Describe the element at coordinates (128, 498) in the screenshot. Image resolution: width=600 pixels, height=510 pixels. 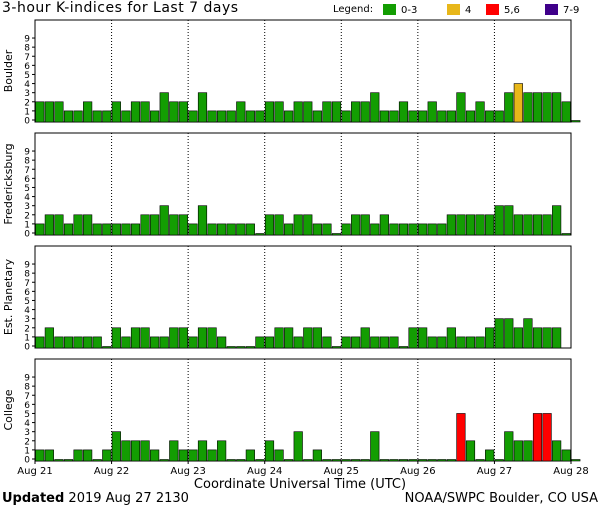
I see `updated-value: 2019 Aug 27 2130` at that location.